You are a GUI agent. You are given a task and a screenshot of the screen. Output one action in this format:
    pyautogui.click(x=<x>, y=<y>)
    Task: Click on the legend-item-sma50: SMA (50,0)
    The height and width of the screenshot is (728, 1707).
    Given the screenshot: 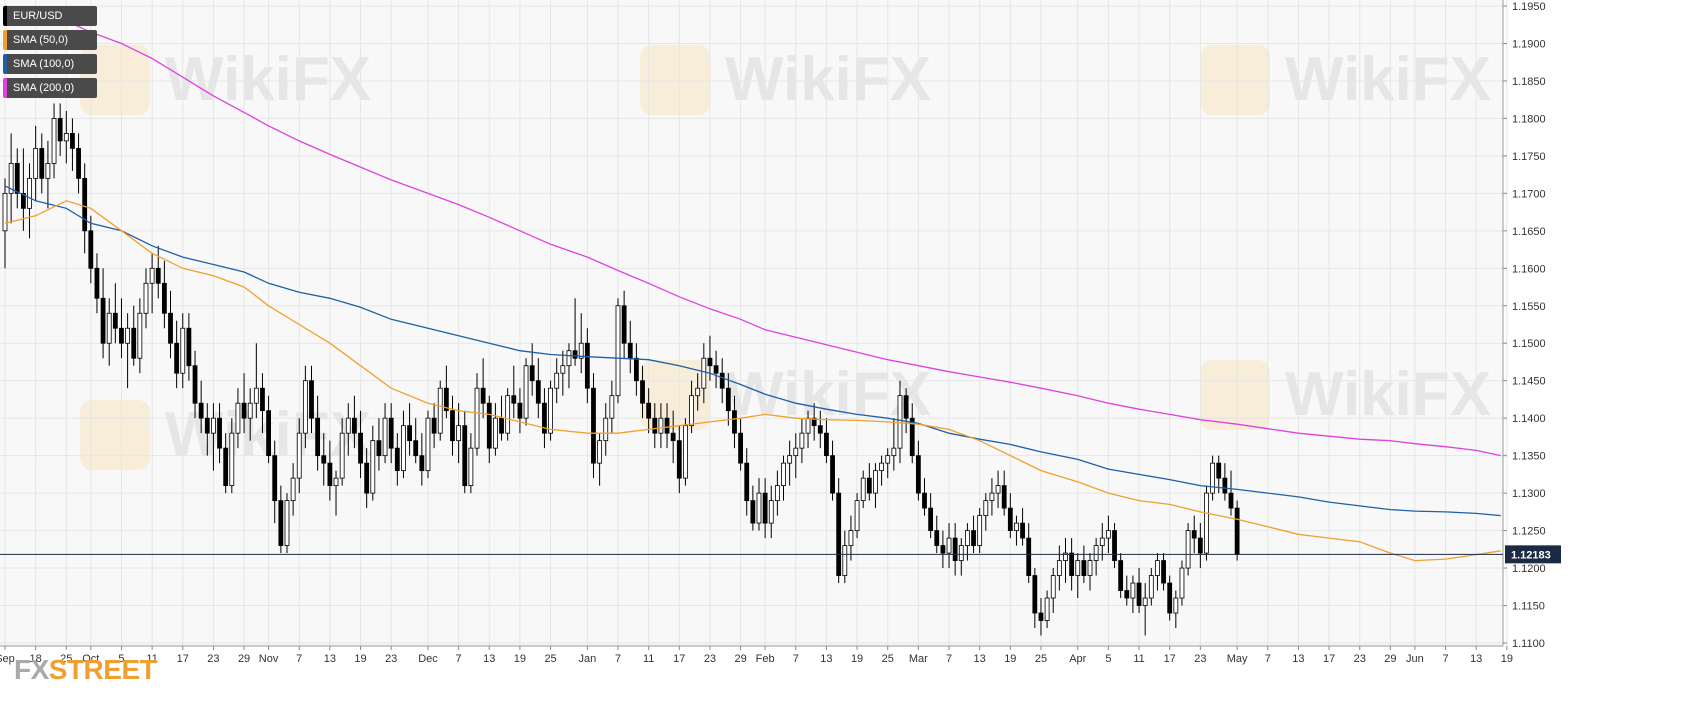 What is the action you would take?
    pyautogui.click(x=50, y=40)
    